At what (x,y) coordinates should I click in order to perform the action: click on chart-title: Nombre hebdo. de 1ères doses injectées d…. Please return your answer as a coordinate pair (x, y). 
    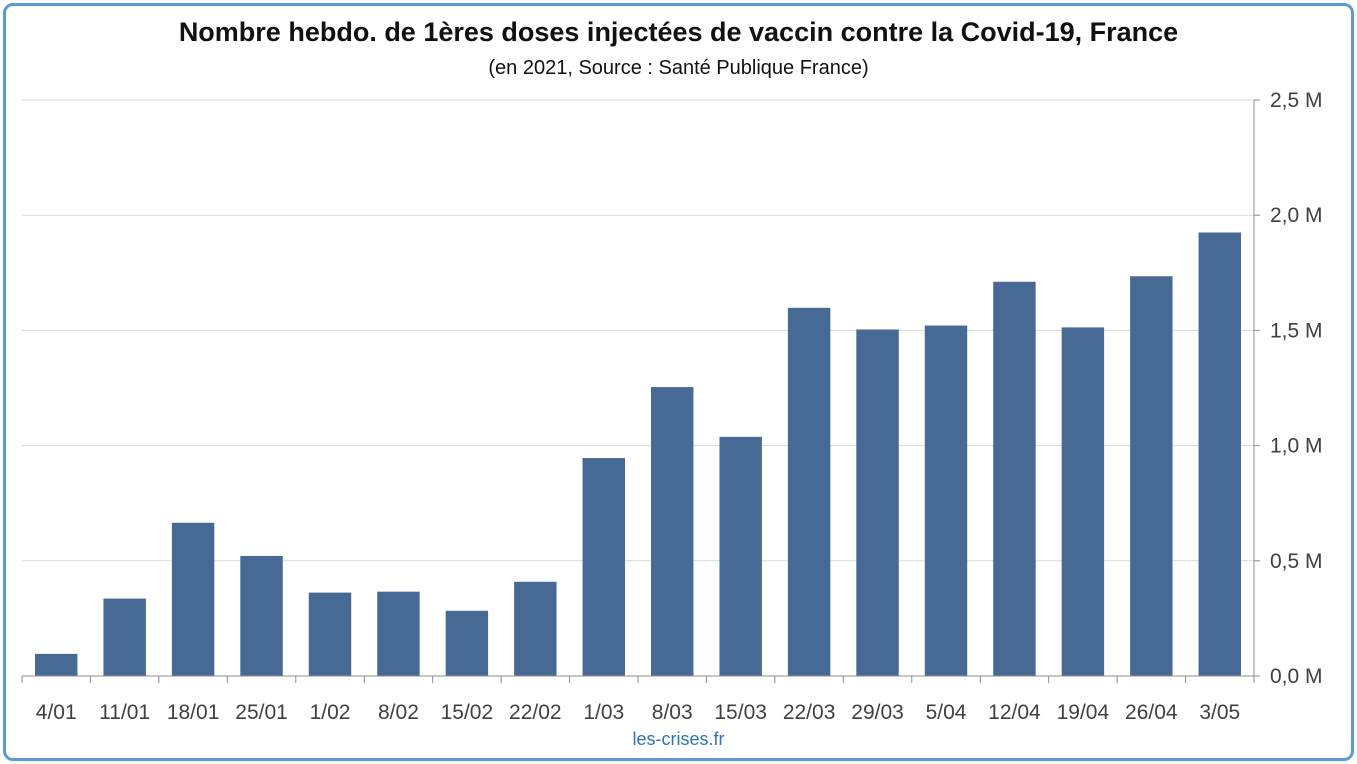
    Looking at the image, I should click on (678, 32).